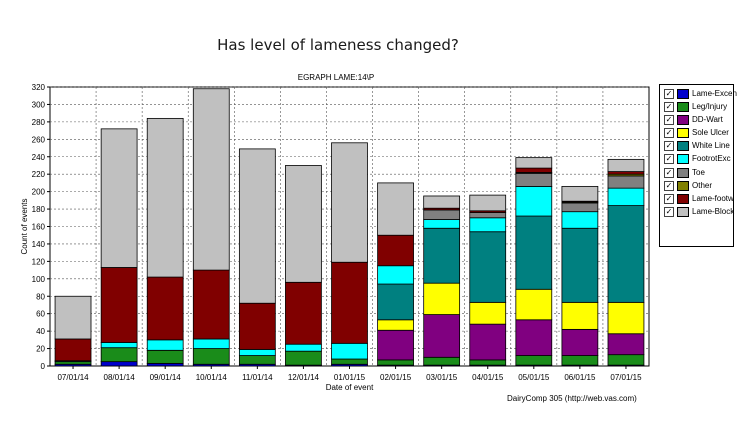 The height and width of the screenshot is (423, 750). Describe the element at coordinates (120, 377) in the screenshot. I see `x-tick-label: 08/01/14` at that location.